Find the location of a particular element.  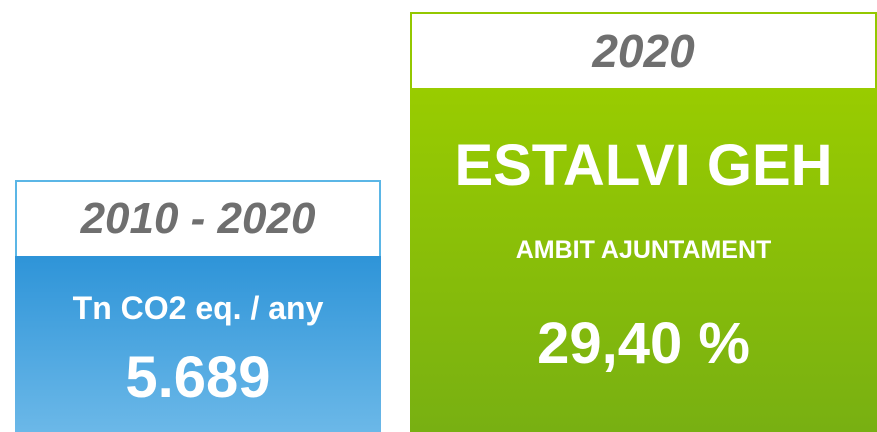

period: 2010 - 2020 is located at coordinates (198, 218).